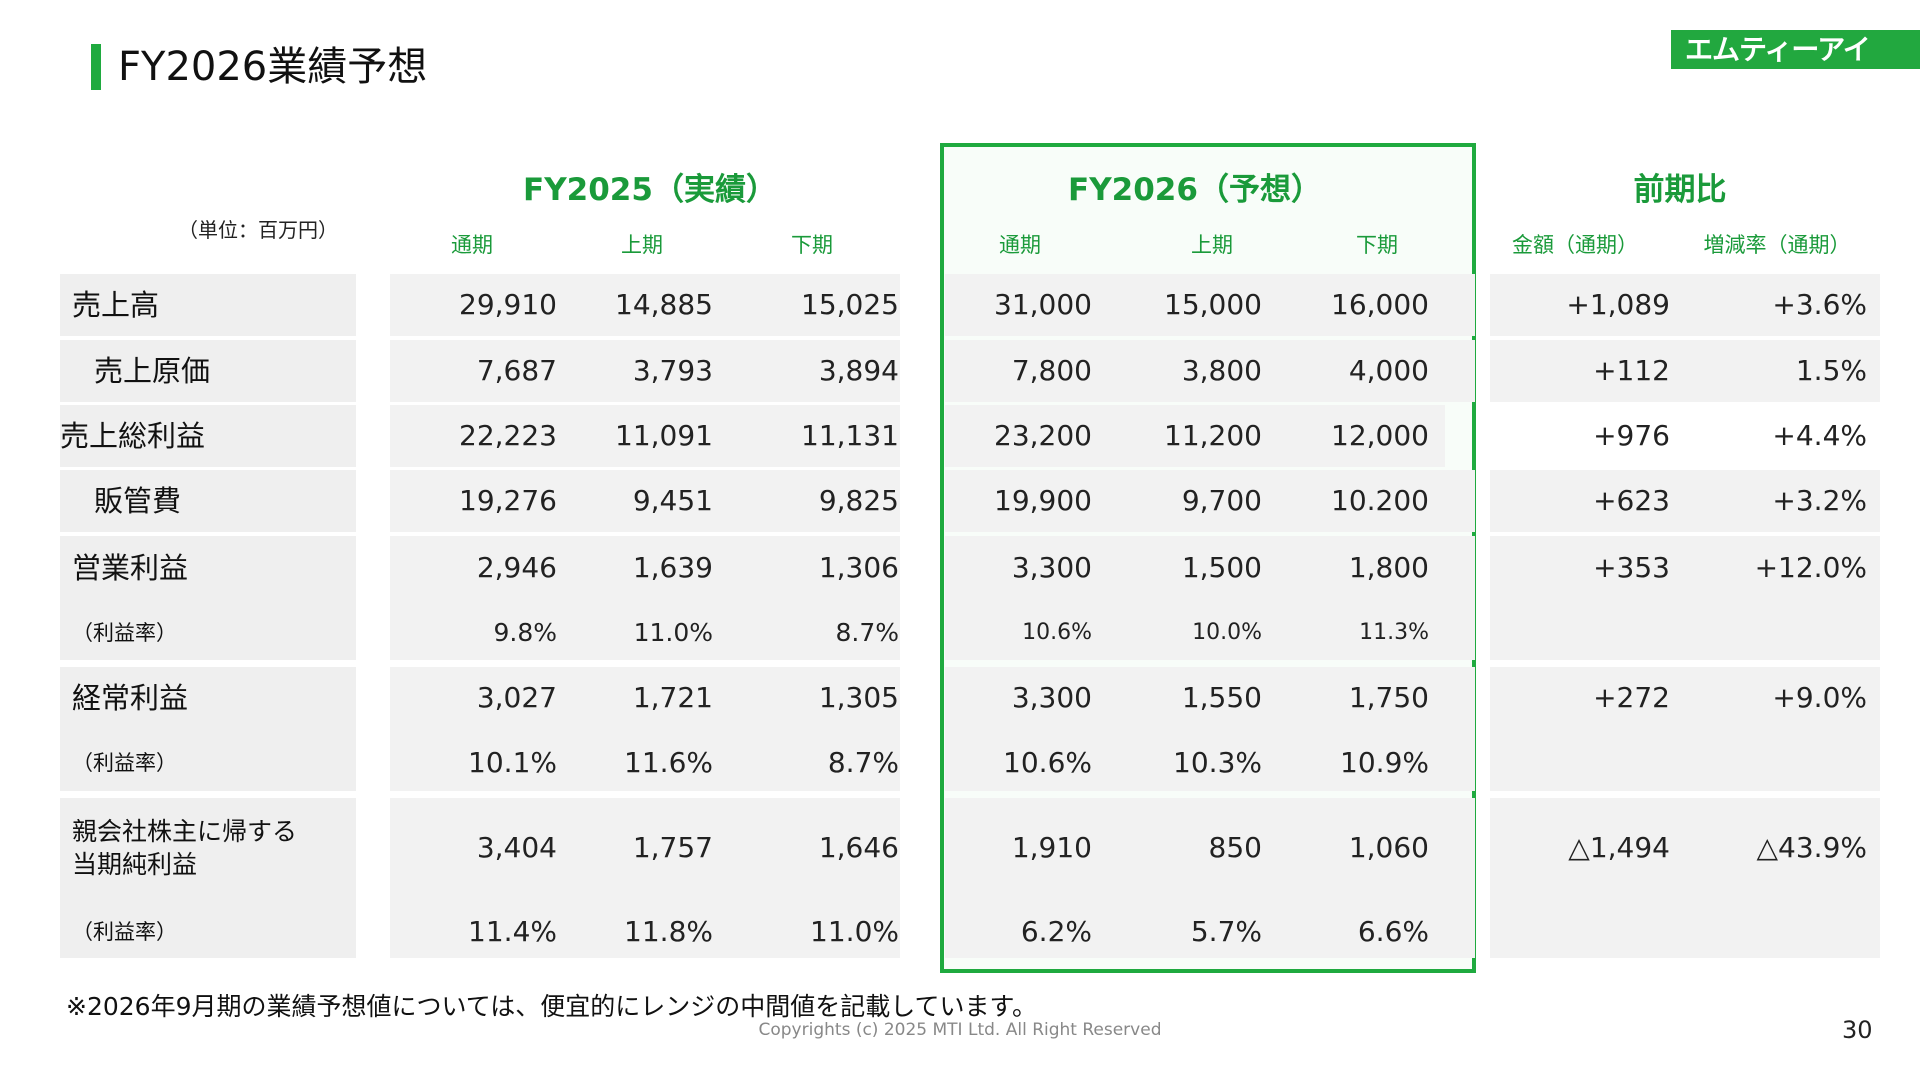  I want to click on value-cell: 9,700, so click(1221, 500).